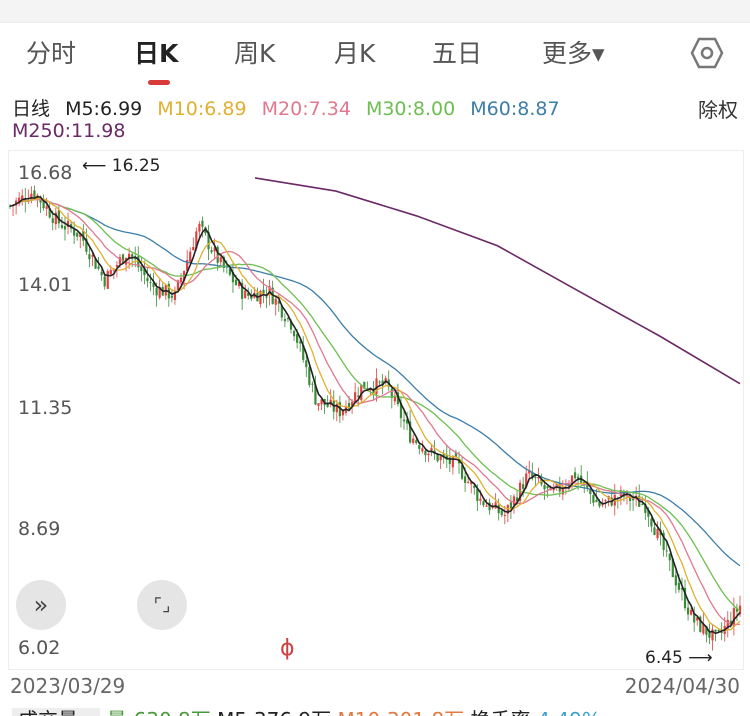  What do you see at coordinates (410, 109) in the screenshot?
I see `ma30-value: M30:8.00` at bounding box center [410, 109].